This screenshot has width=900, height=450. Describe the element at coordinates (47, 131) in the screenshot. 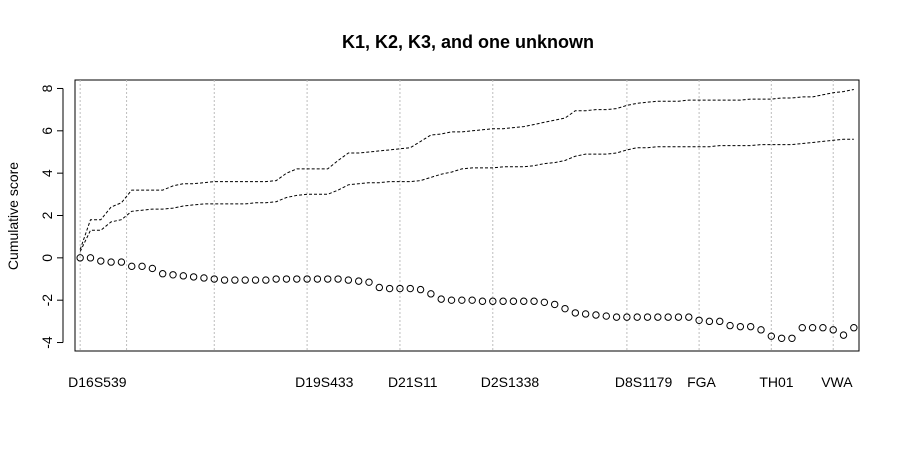

I see `y-tick-label: 6` at that location.